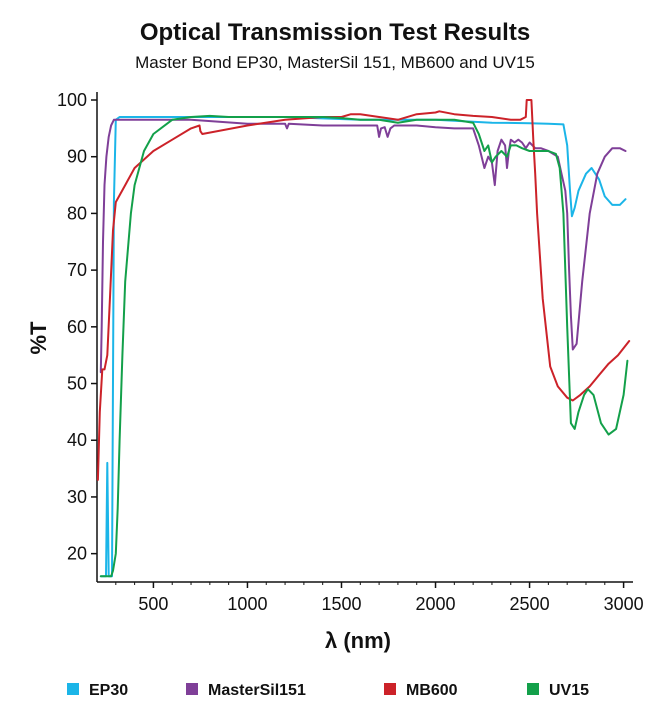 The height and width of the screenshot is (722, 670). I want to click on x-tick-label: 2000, so click(436, 604).